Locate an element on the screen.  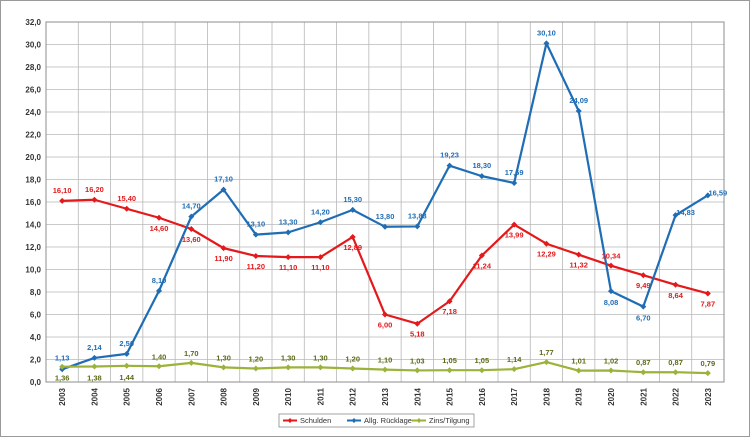
x-tick-label: 2009 is located at coordinates (256, 396).